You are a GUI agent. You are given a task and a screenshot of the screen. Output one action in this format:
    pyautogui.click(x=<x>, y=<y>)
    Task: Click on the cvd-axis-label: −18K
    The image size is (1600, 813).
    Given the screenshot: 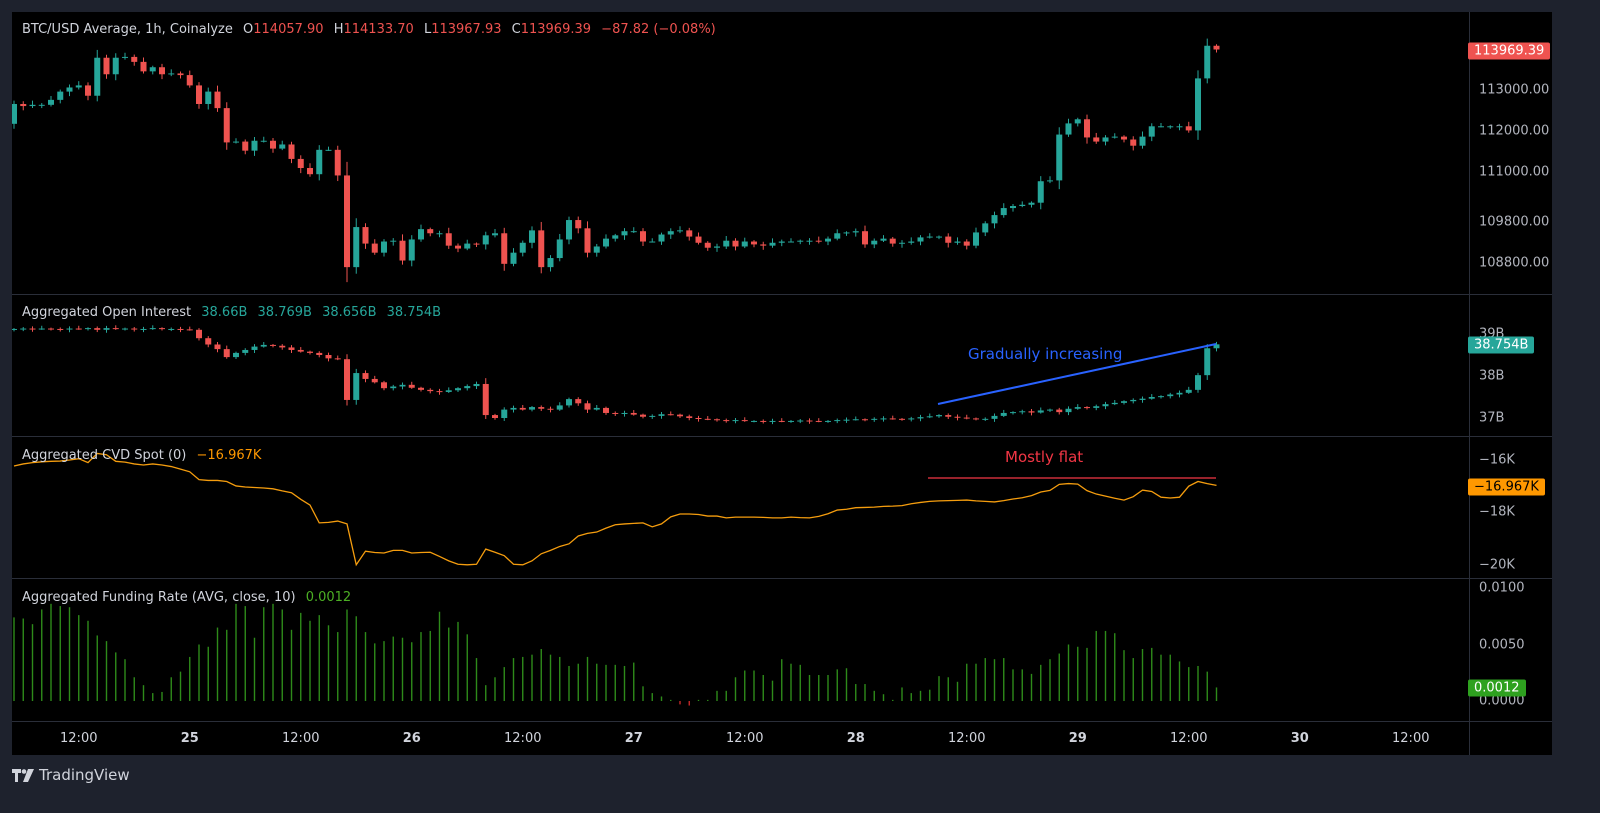 What is the action you would take?
    pyautogui.click(x=1497, y=512)
    